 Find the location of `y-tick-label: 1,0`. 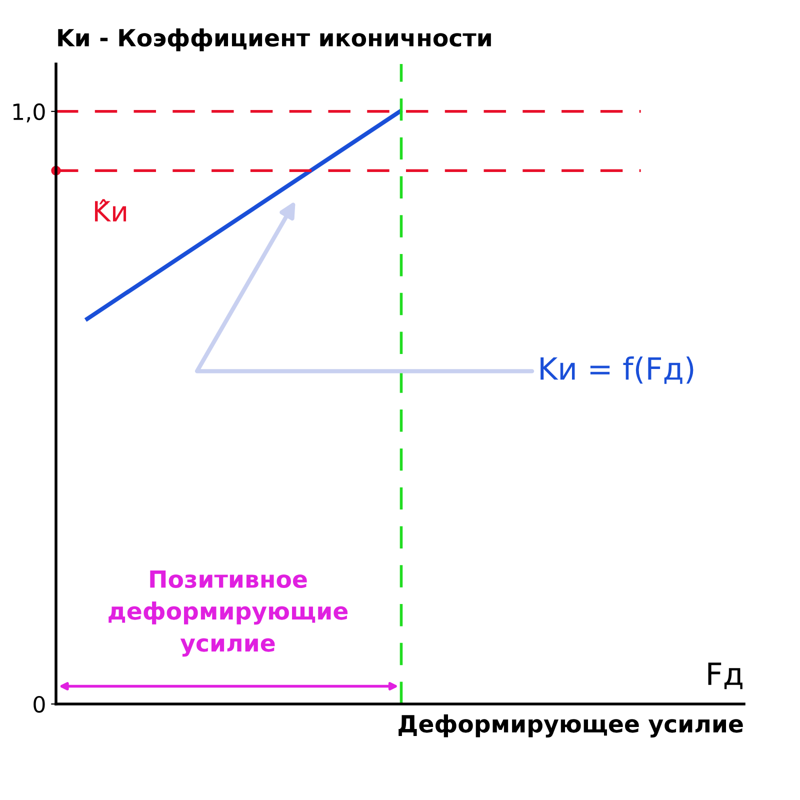

y-tick-label: 1,0 is located at coordinates (29, 112).